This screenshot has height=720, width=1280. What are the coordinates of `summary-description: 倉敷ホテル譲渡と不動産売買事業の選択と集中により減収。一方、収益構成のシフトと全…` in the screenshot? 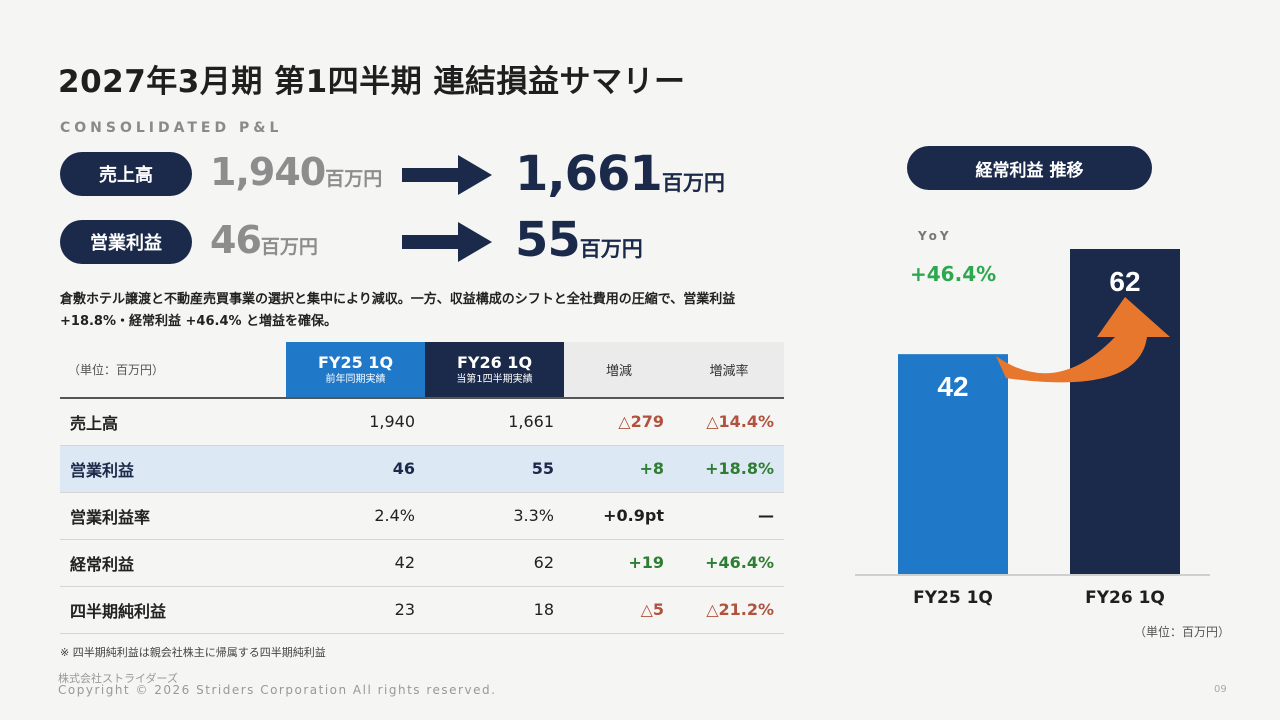 It's located at (398, 310).